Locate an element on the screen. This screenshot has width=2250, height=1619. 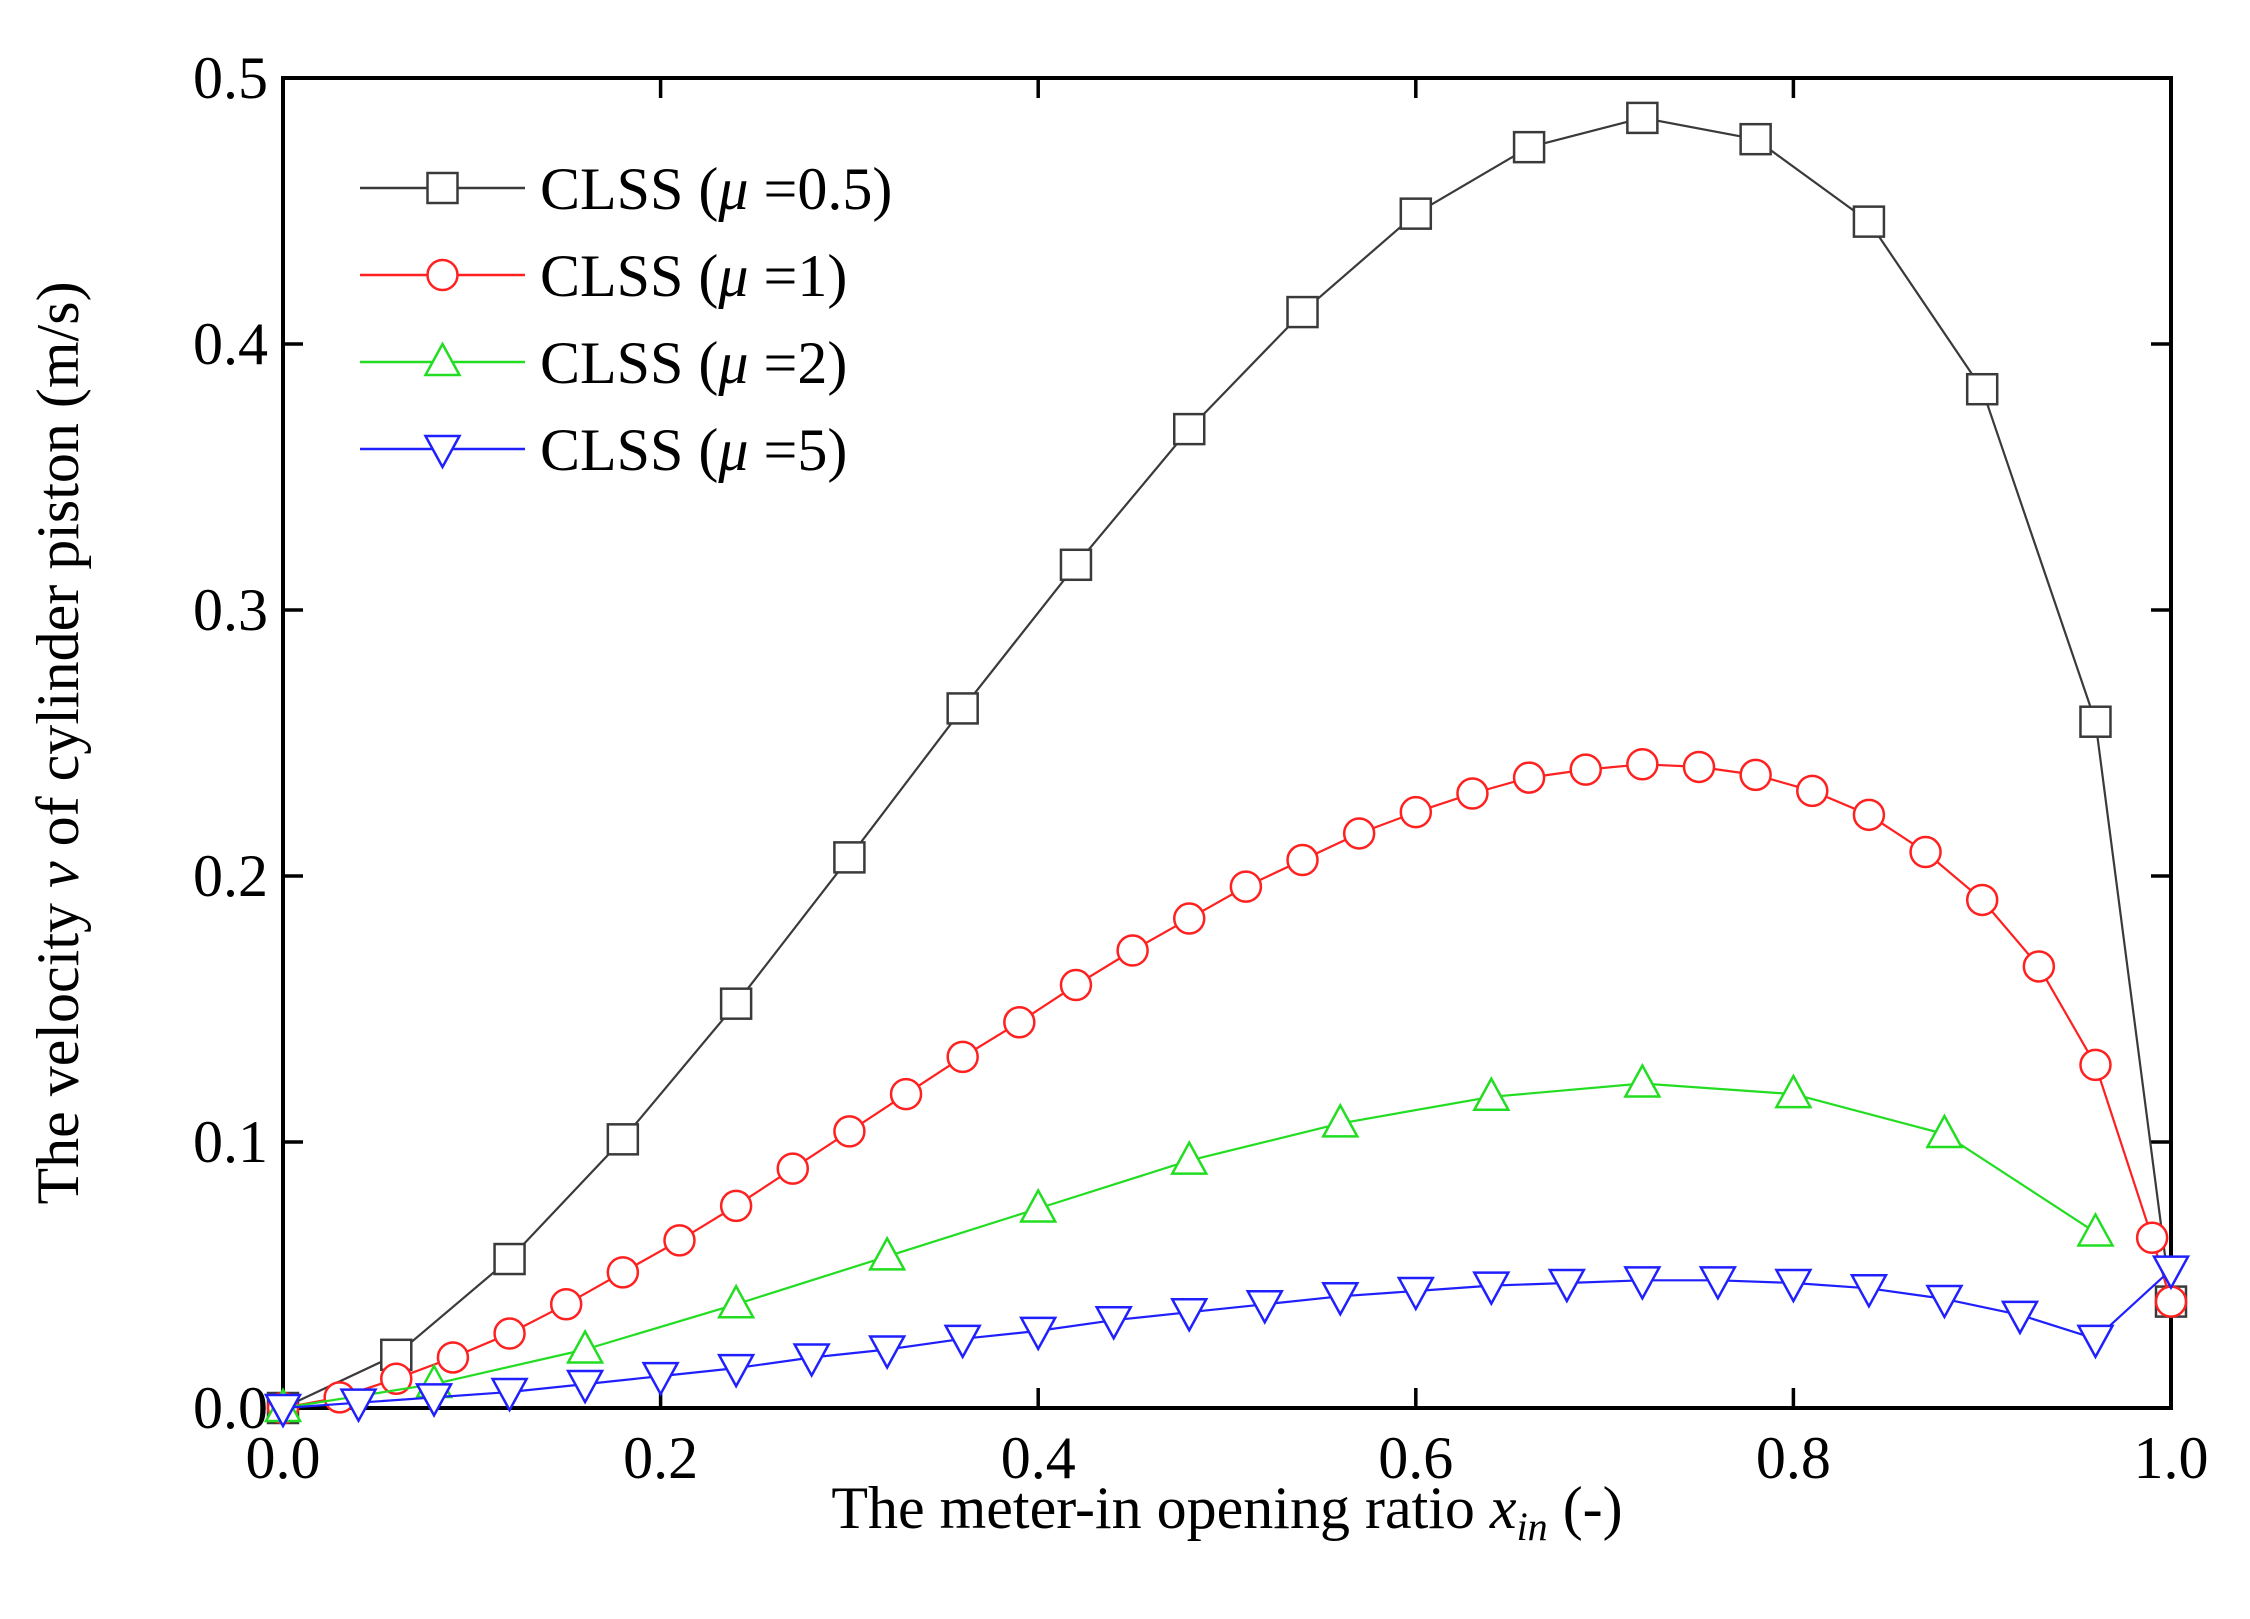
legend-item: CLSS (μ =0.5) is located at coordinates (626, 189).